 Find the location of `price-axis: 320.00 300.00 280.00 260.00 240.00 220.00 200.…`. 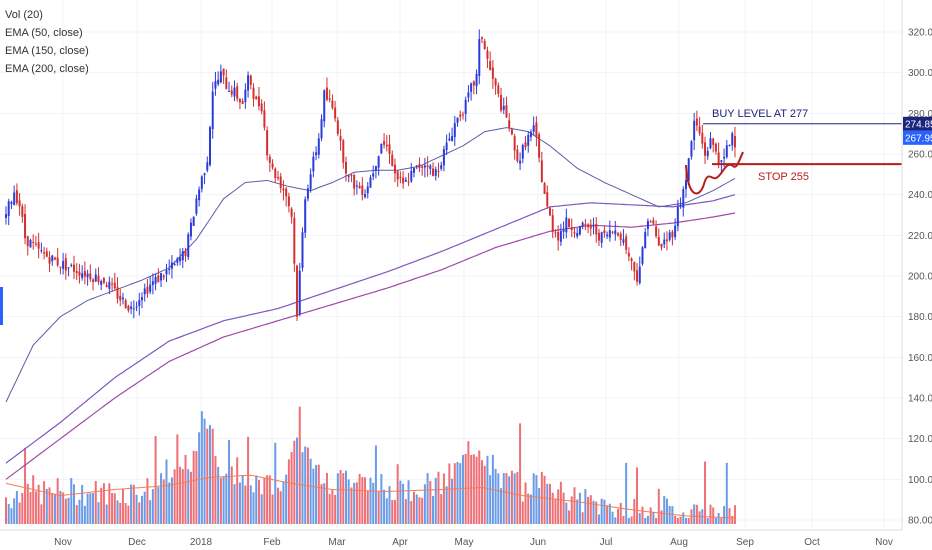

price-axis: 320.00 300.00 280.00 260.00 240.00 220.00 200.… is located at coordinates (920, 277).